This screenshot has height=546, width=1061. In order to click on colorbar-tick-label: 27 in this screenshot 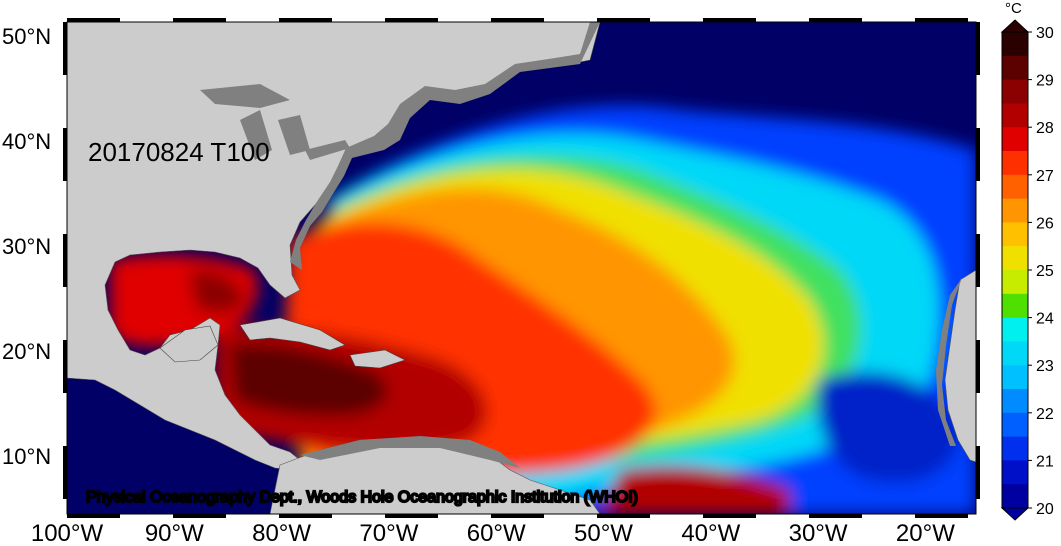, I will do `click(1045, 176)`.